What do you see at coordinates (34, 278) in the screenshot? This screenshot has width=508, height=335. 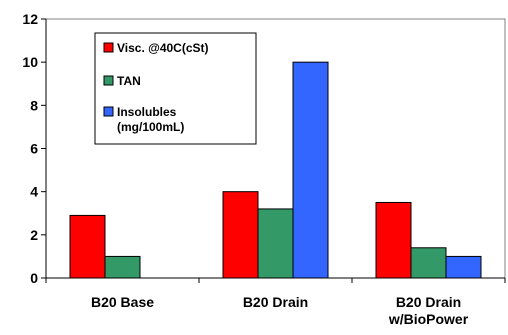 I see `y-tick-label: 0` at bounding box center [34, 278].